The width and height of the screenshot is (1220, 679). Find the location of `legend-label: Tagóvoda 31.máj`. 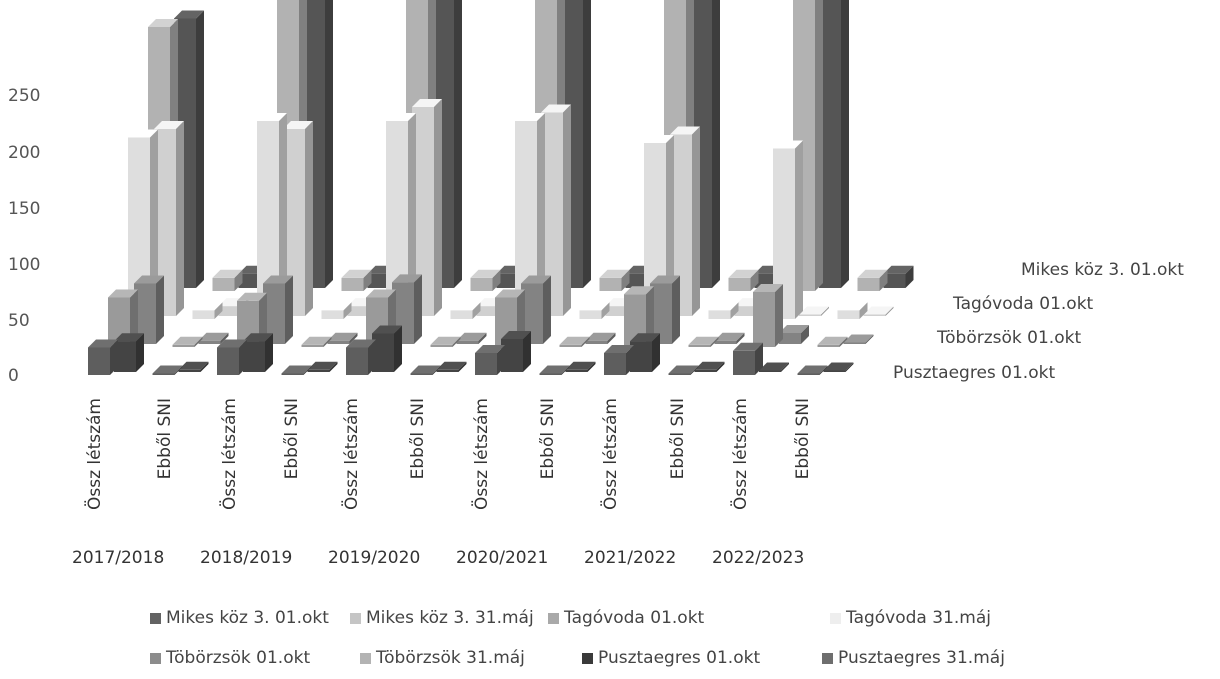

legend-label: Tagóvoda 31.máj is located at coordinates (918, 618).